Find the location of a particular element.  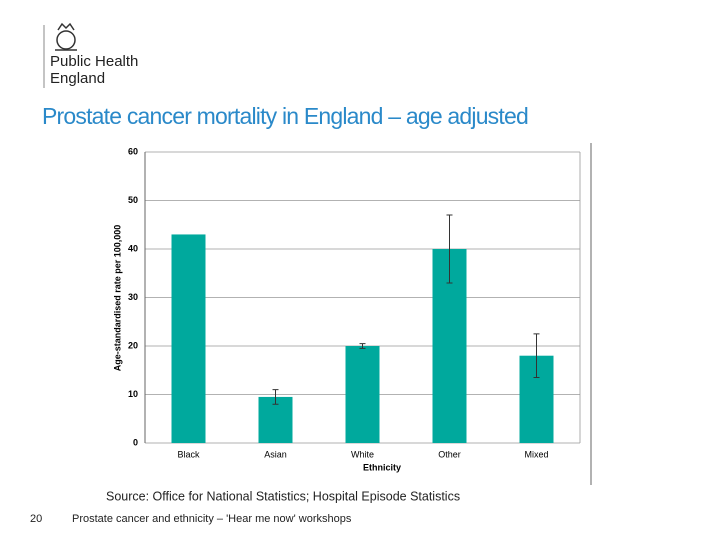

page-number: 20 is located at coordinates (36, 519).